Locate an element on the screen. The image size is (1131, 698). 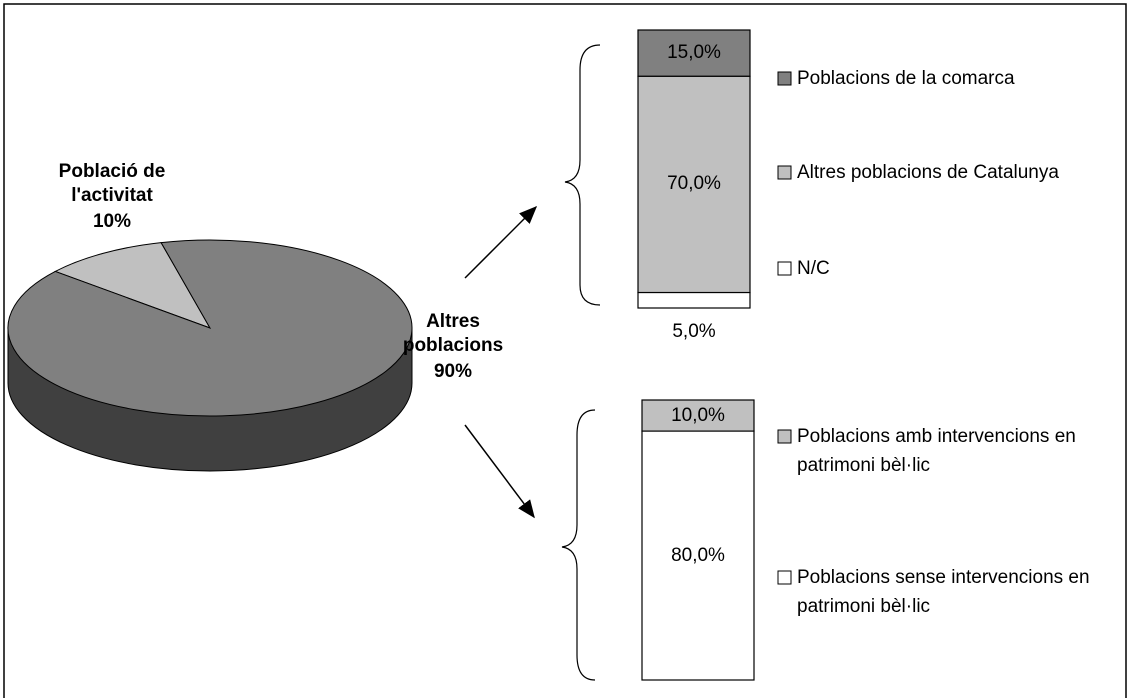
pie-value-label: 10% is located at coordinates (112, 221).